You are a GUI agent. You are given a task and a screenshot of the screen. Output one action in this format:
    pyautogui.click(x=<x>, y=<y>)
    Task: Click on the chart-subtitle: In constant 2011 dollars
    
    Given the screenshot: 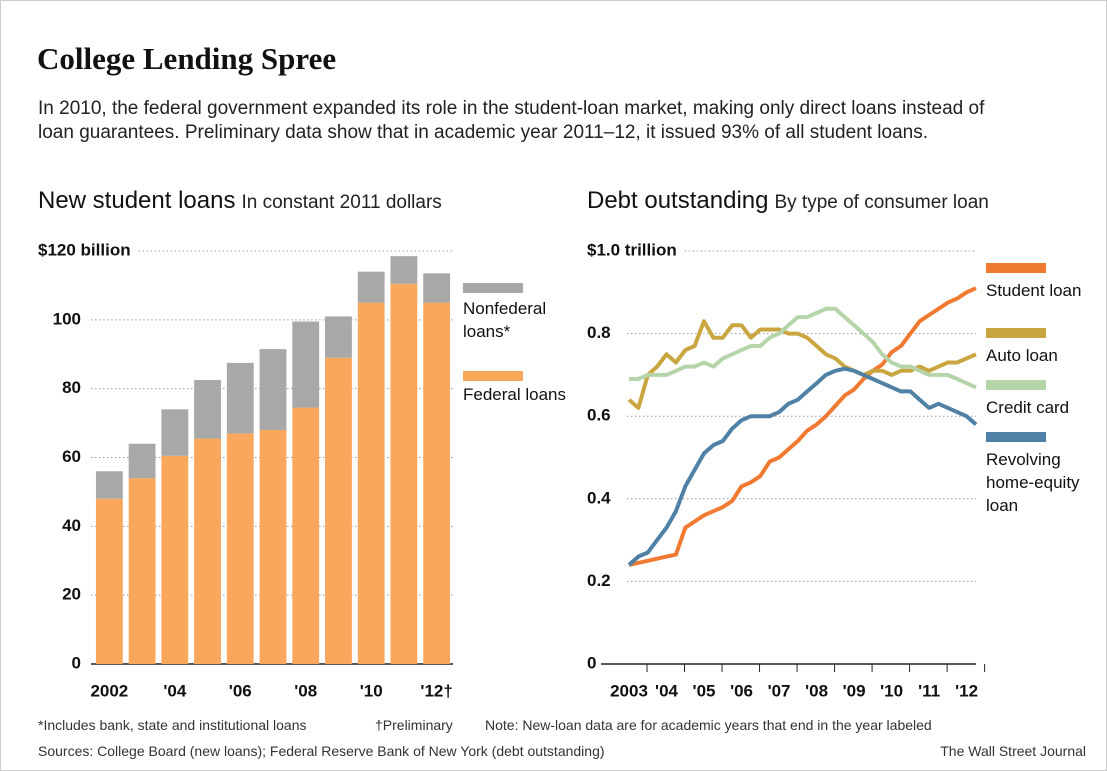 What is the action you would take?
    pyautogui.click(x=341, y=202)
    